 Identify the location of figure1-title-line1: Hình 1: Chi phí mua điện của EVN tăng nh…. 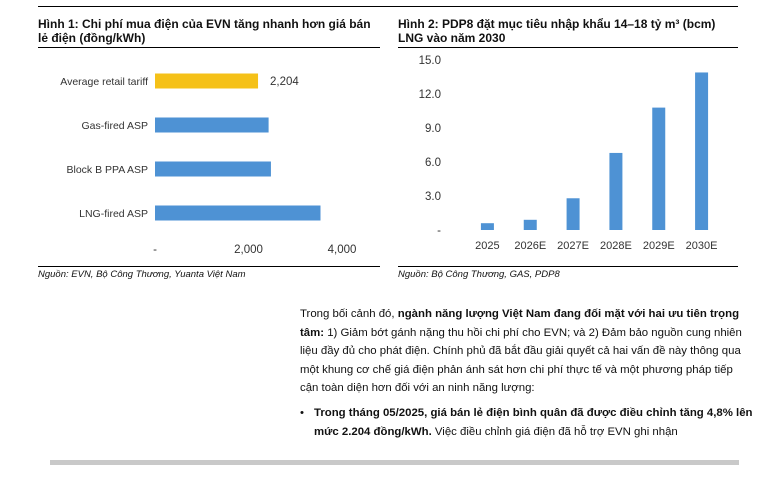
(204, 24).